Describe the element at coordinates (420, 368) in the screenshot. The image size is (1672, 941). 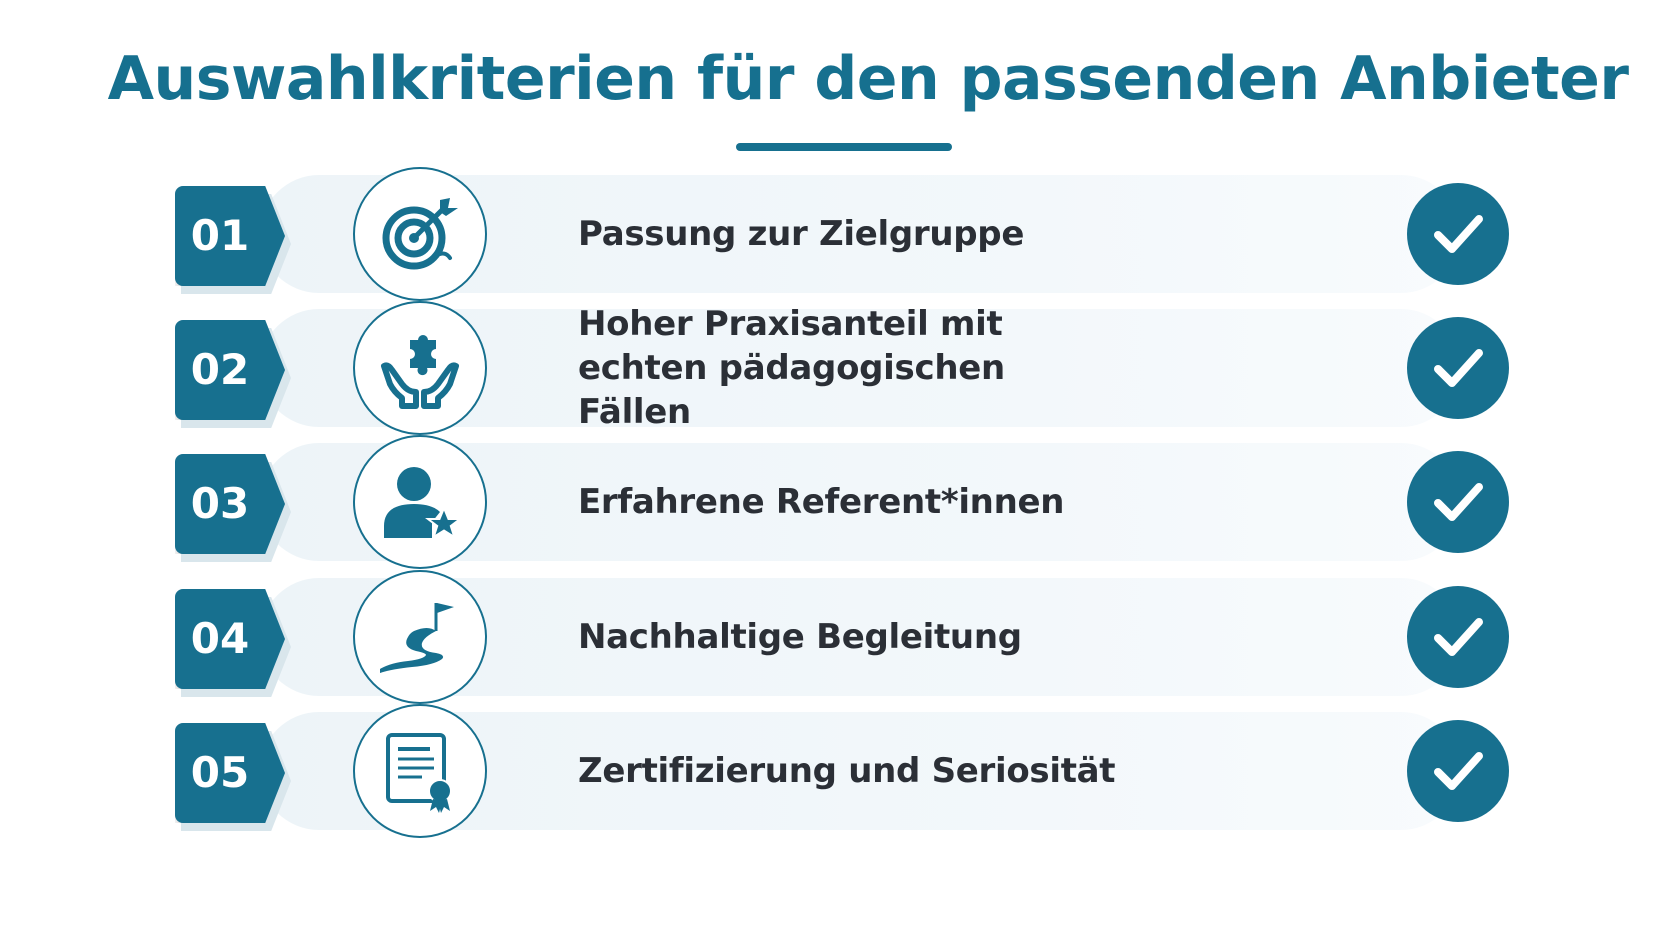
I see `hands-puzzle-icon` at that location.